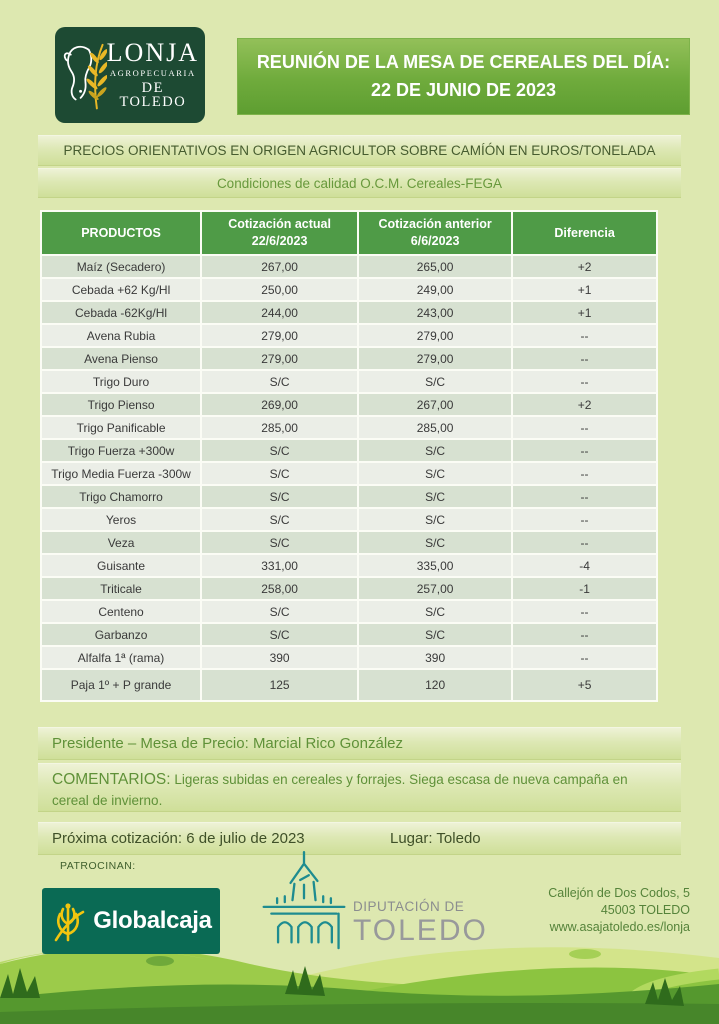 The image size is (719, 1024). Describe the element at coordinates (349, 404) in the screenshot. I see `table-row: Trigo Pienso 269,00 267,00 +2` at that location.